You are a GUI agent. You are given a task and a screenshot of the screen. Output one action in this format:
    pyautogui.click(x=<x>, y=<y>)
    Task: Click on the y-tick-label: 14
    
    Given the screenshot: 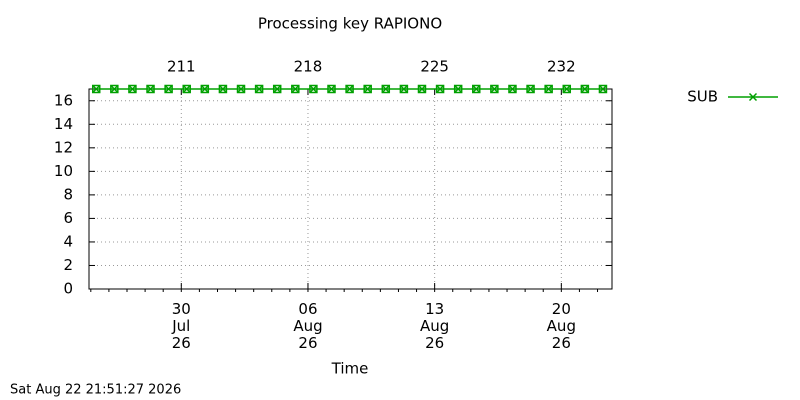 What is the action you would take?
    pyautogui.click(x=63, y=124)
    